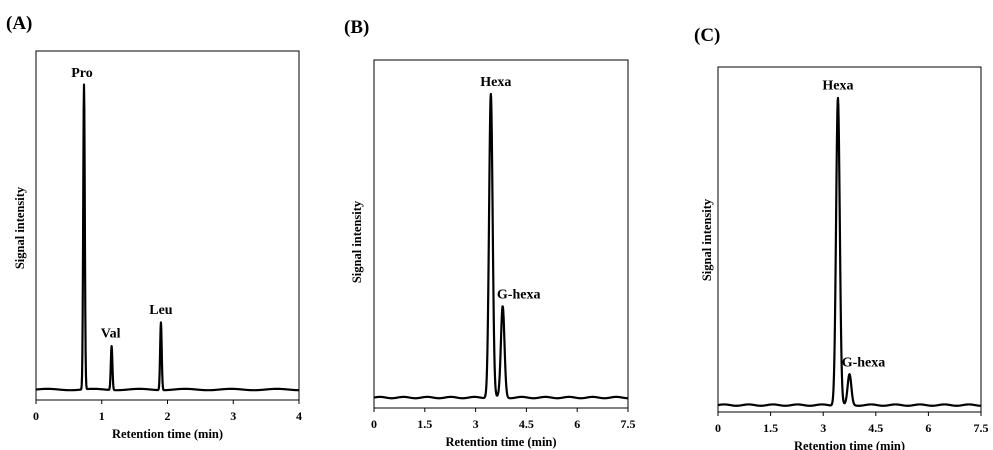  I want to click on x-tick-label: 2, so click(168, 416).